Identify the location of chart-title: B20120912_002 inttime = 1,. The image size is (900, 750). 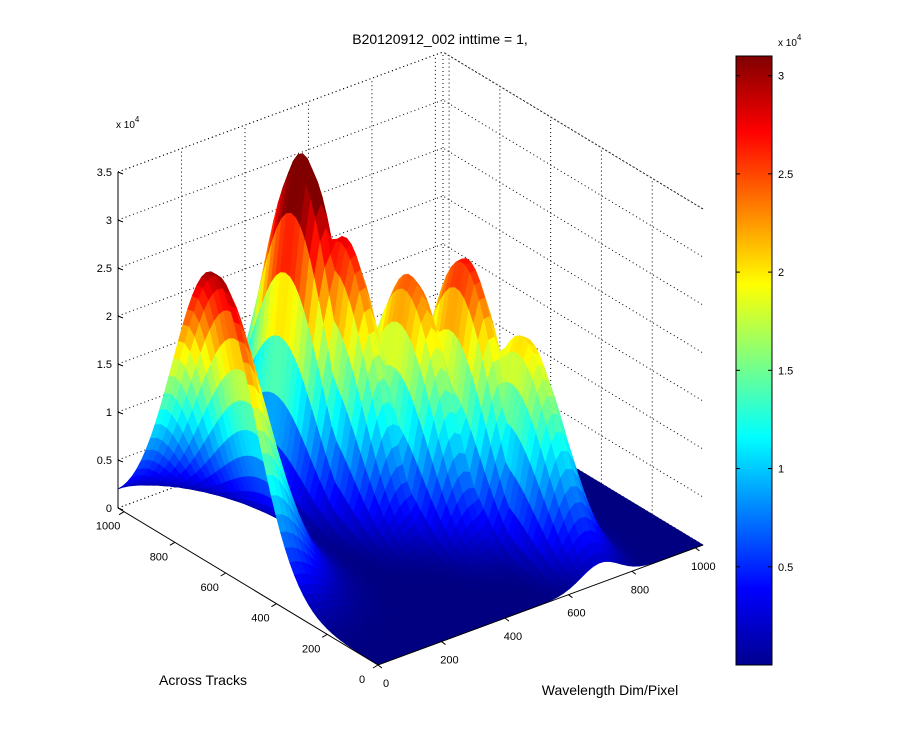
(440, 39).